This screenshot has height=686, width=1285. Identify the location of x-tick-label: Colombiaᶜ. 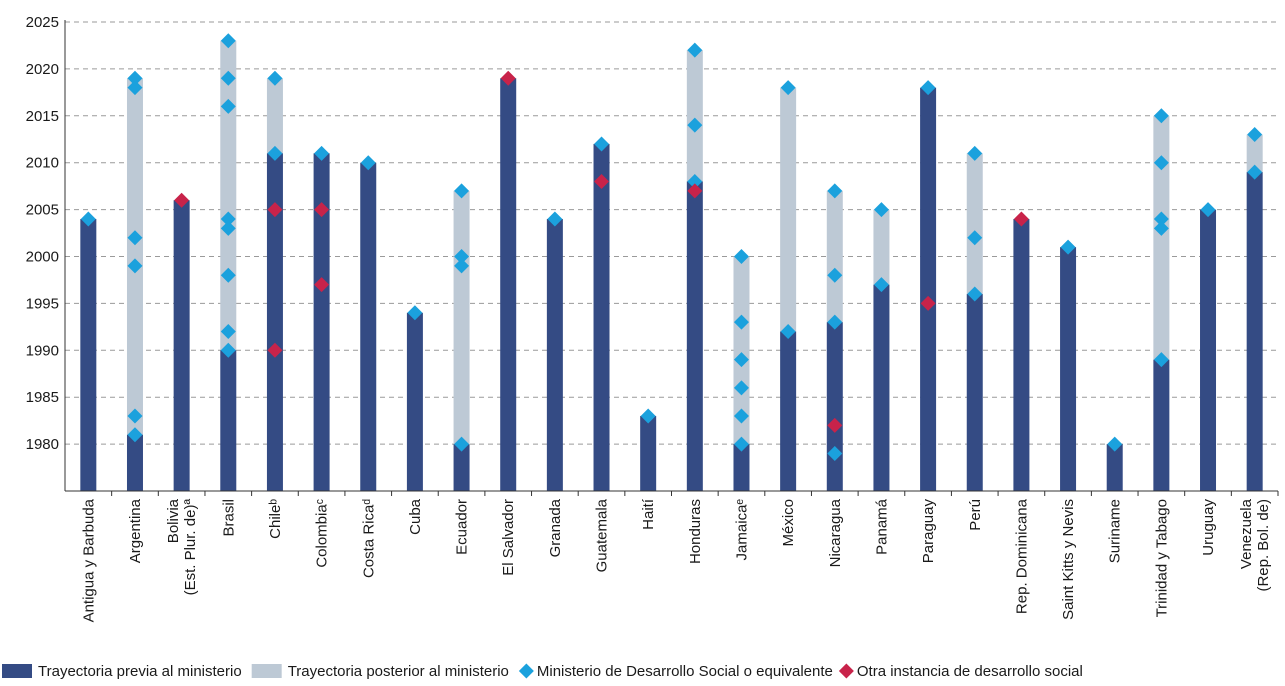
(322, 533).